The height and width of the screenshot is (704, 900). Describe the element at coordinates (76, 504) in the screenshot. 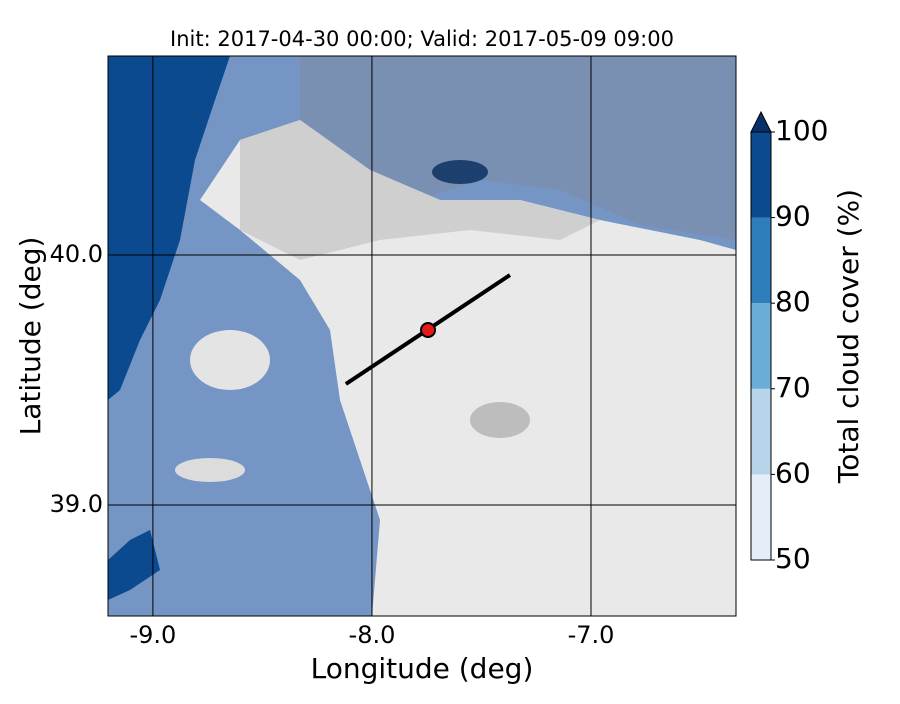

I see `y-tick-label: 39.0` at that location.